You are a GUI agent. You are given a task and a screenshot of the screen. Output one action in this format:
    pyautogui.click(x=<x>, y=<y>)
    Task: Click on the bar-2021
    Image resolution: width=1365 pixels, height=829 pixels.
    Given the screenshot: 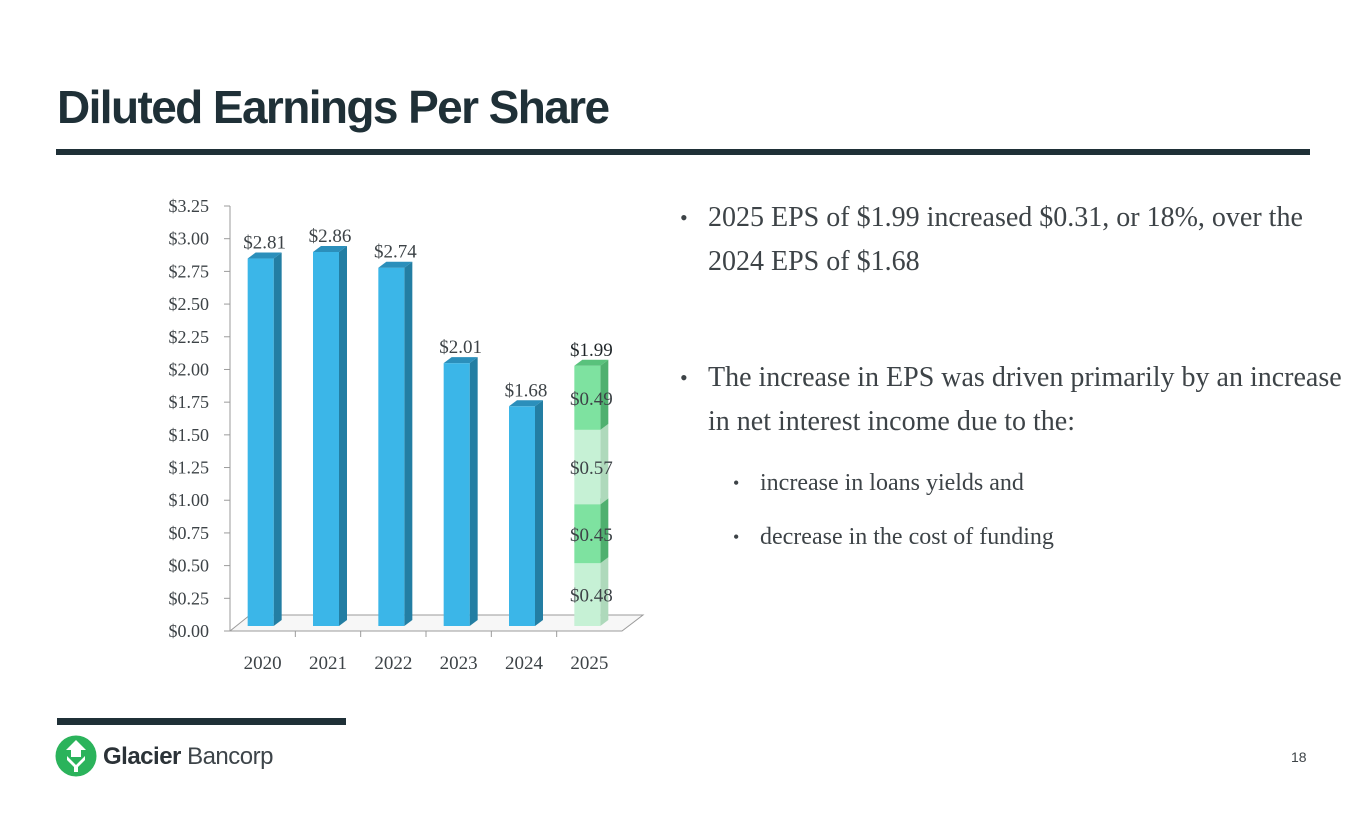 What is the action you would take?
    pyautogui.click(x=326, y=439)
    